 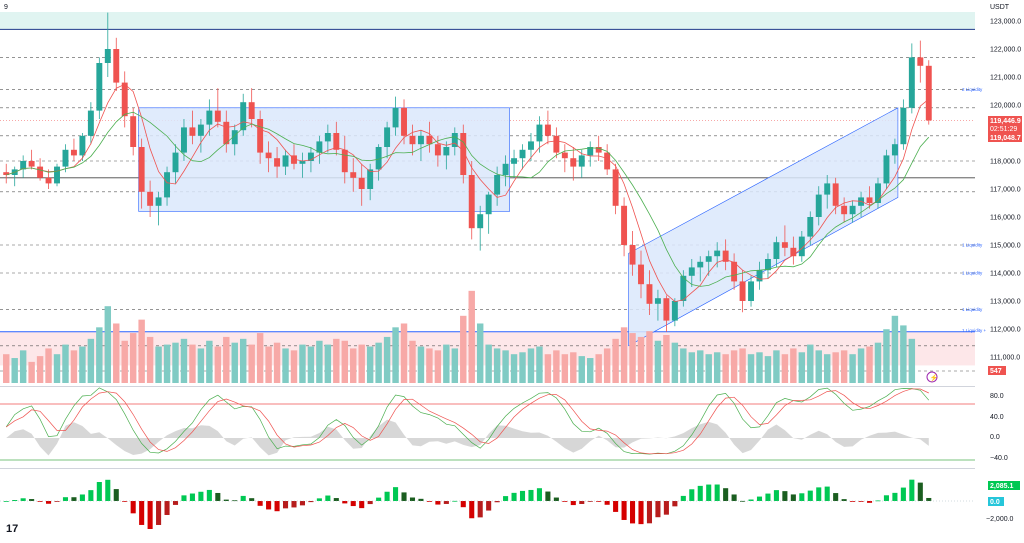 What do you see at coordinates (1003, 129) in the screenshot?
I see `countdown-label: 02:51:29` at bounding box center [1003, 129].